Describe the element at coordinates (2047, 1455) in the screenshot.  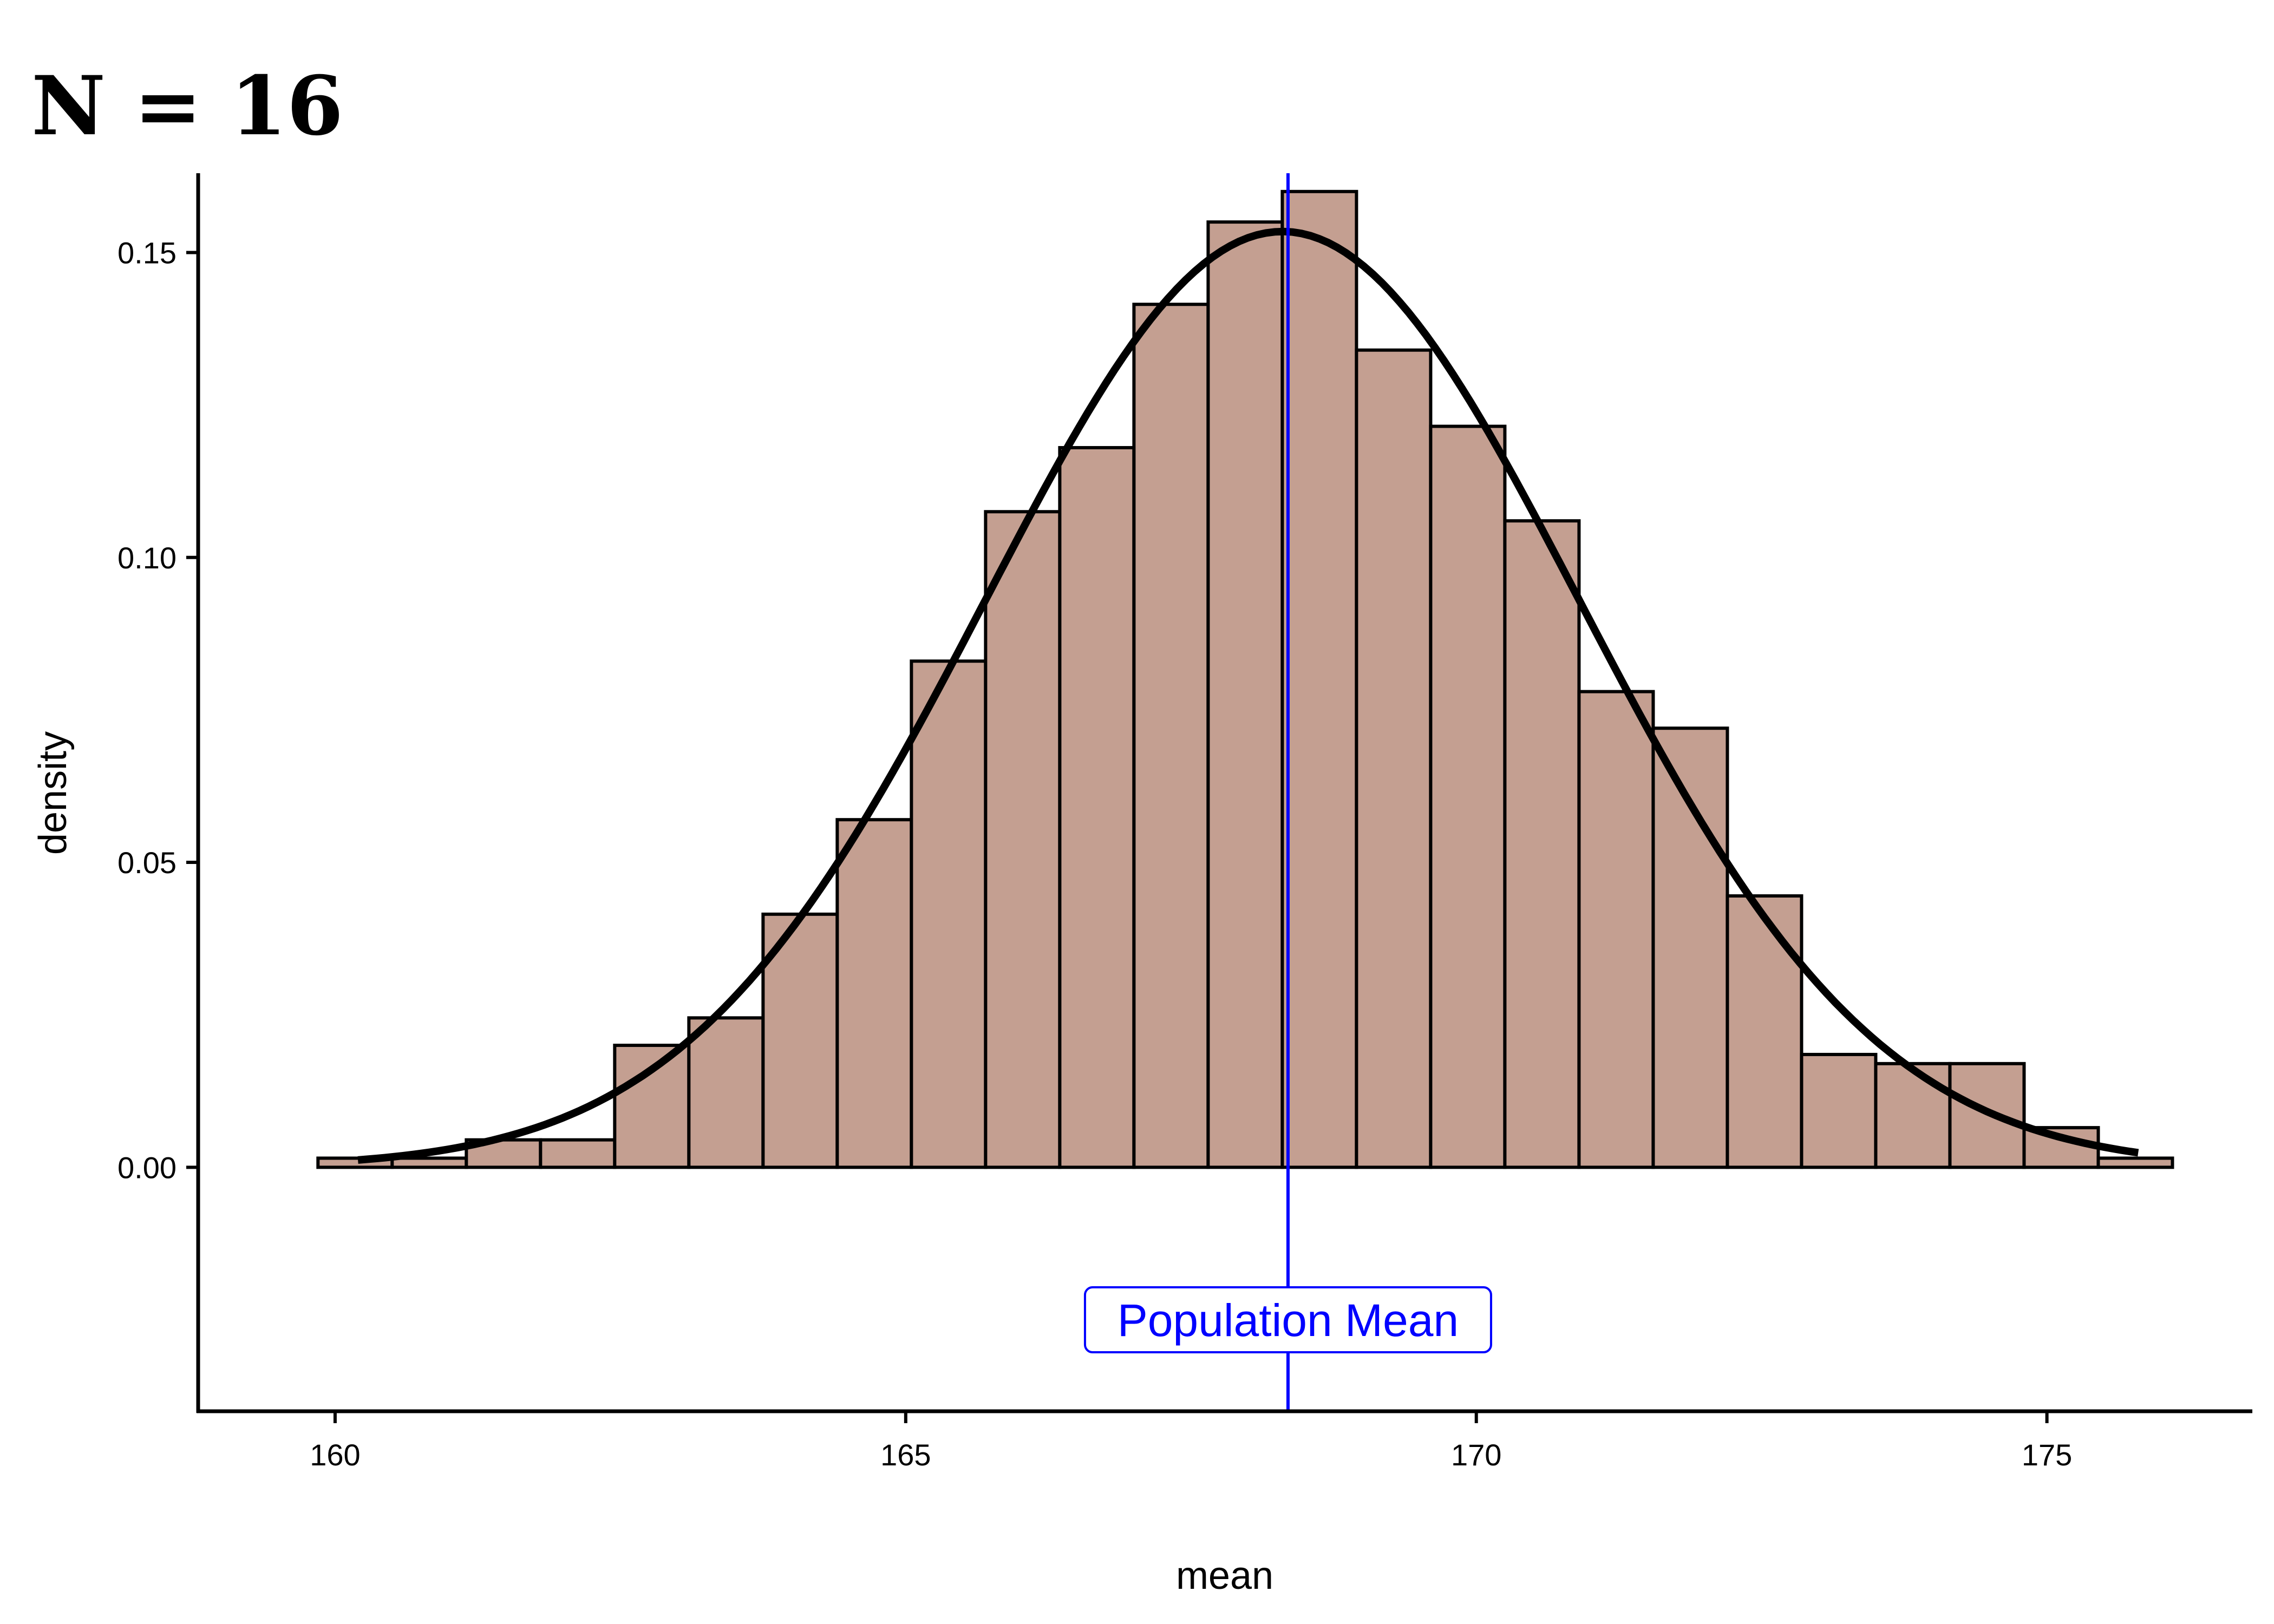
I see `x-tick-label: 175` at that location.